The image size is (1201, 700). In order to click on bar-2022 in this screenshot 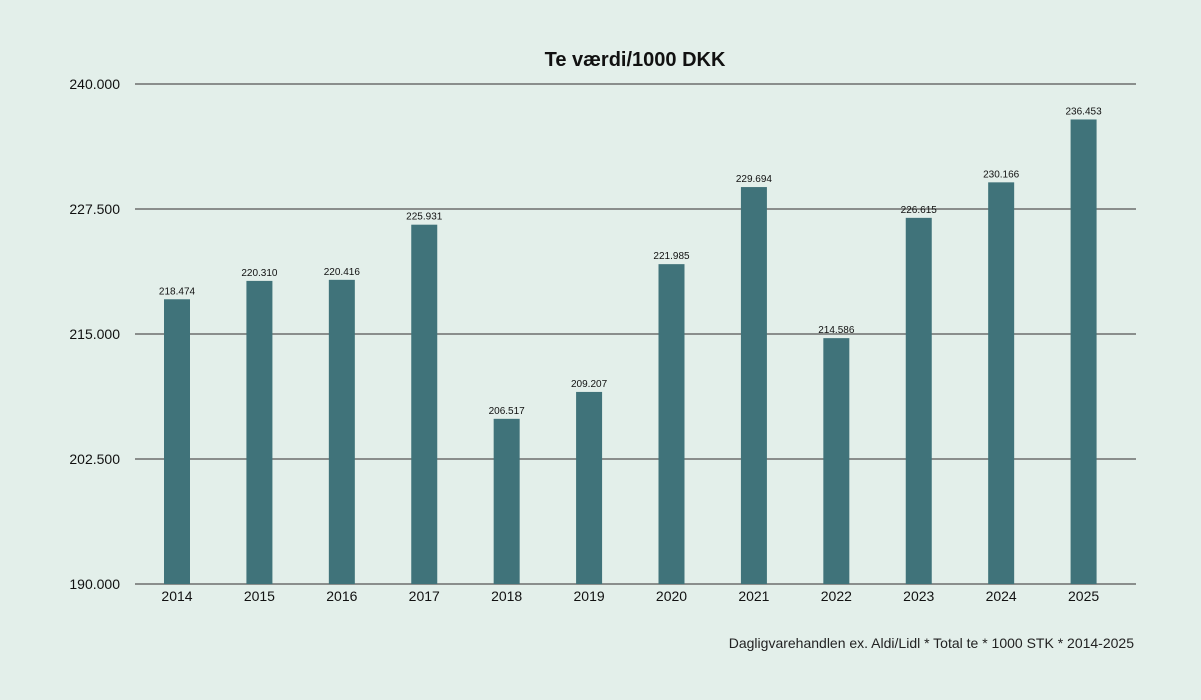, I will do `click(836, 461)`.